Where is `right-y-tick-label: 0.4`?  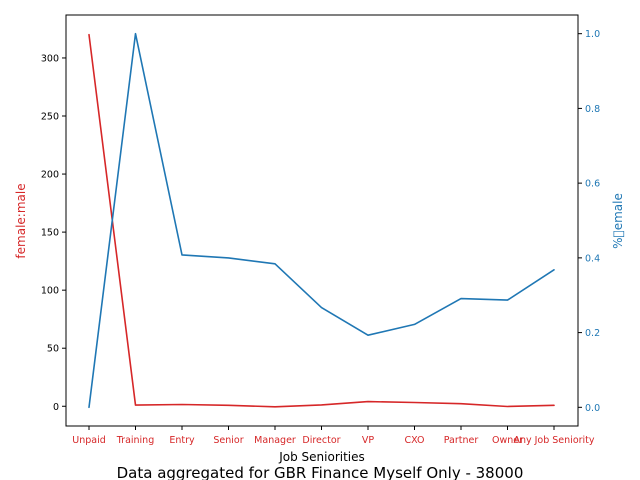
right-y-tick-label: 0.4 is located at coordinates (592, 258).